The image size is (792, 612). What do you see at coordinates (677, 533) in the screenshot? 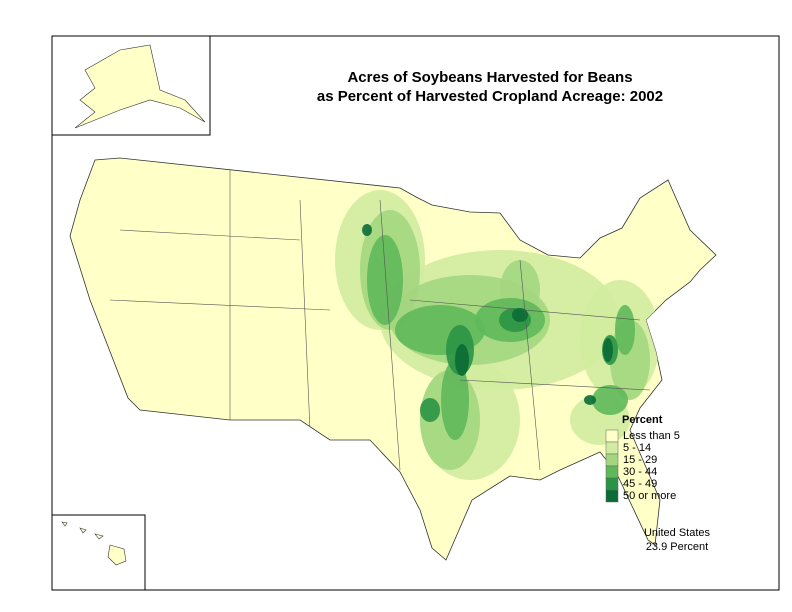
I see `summary-region: United States` at bounding box center [677, 533].